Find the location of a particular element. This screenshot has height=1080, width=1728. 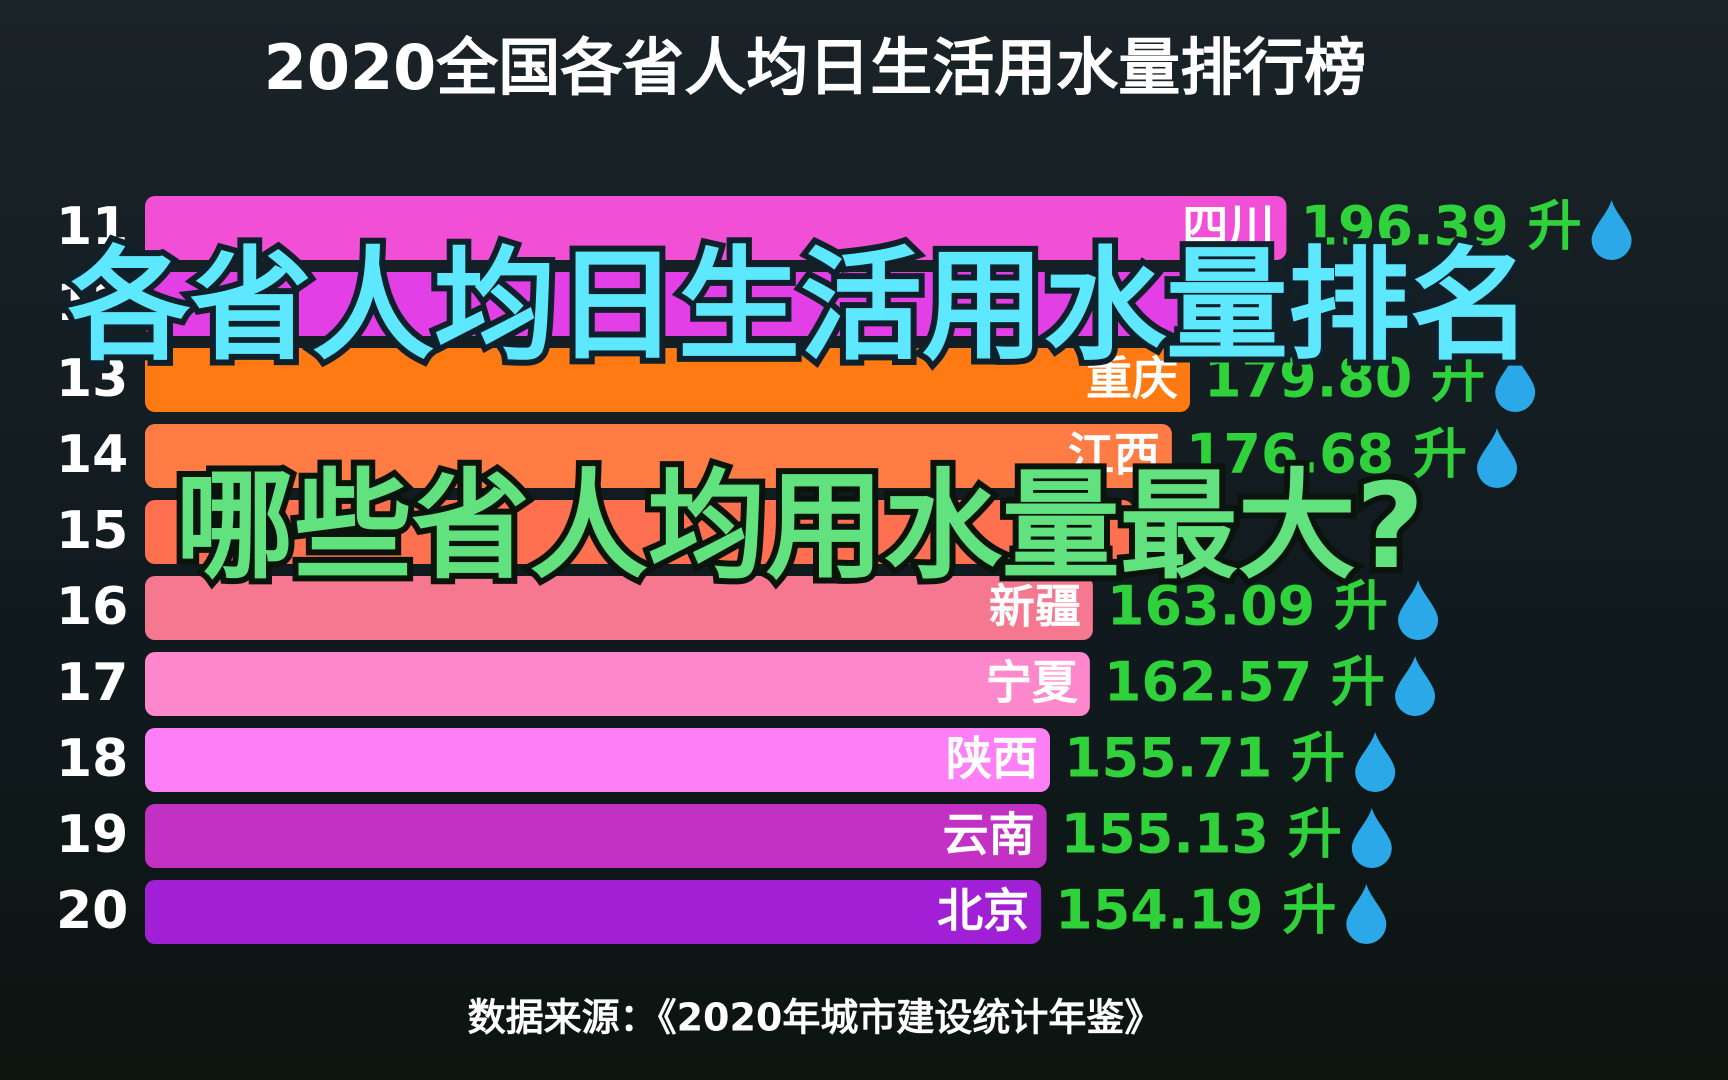

value-label: 179.80 升 is located at coordinates (1344, 378).